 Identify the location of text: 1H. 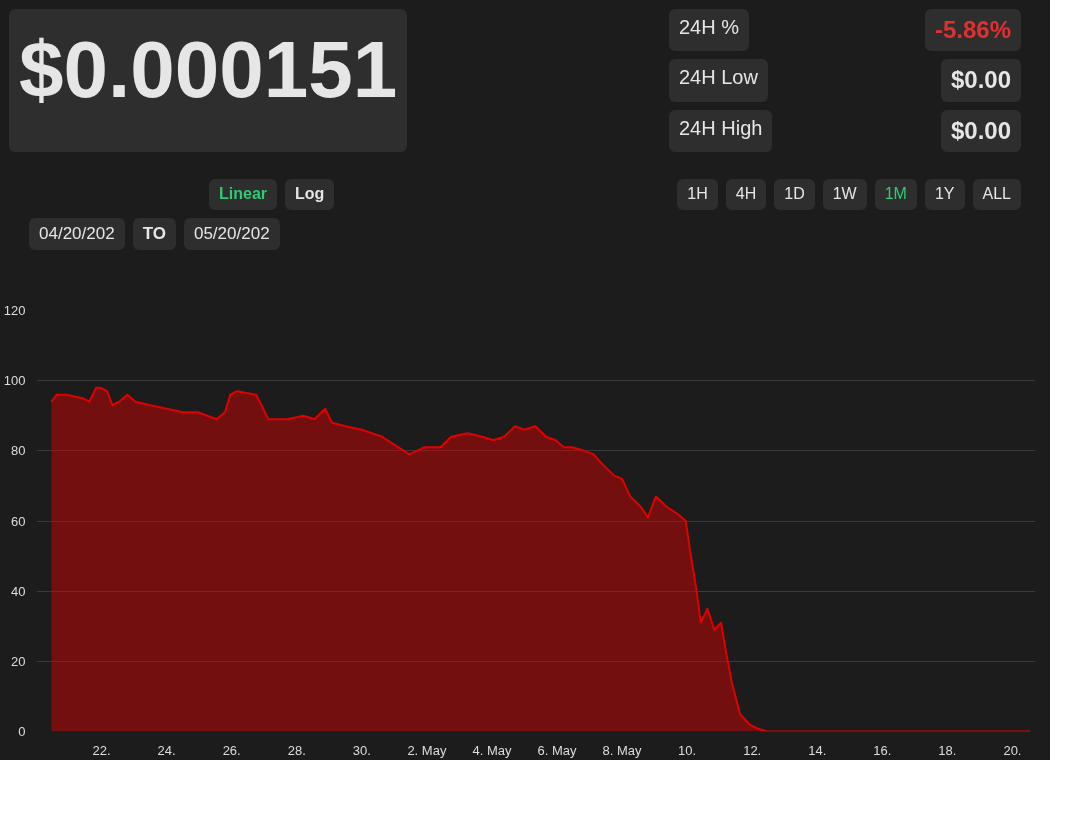
(697, 194).